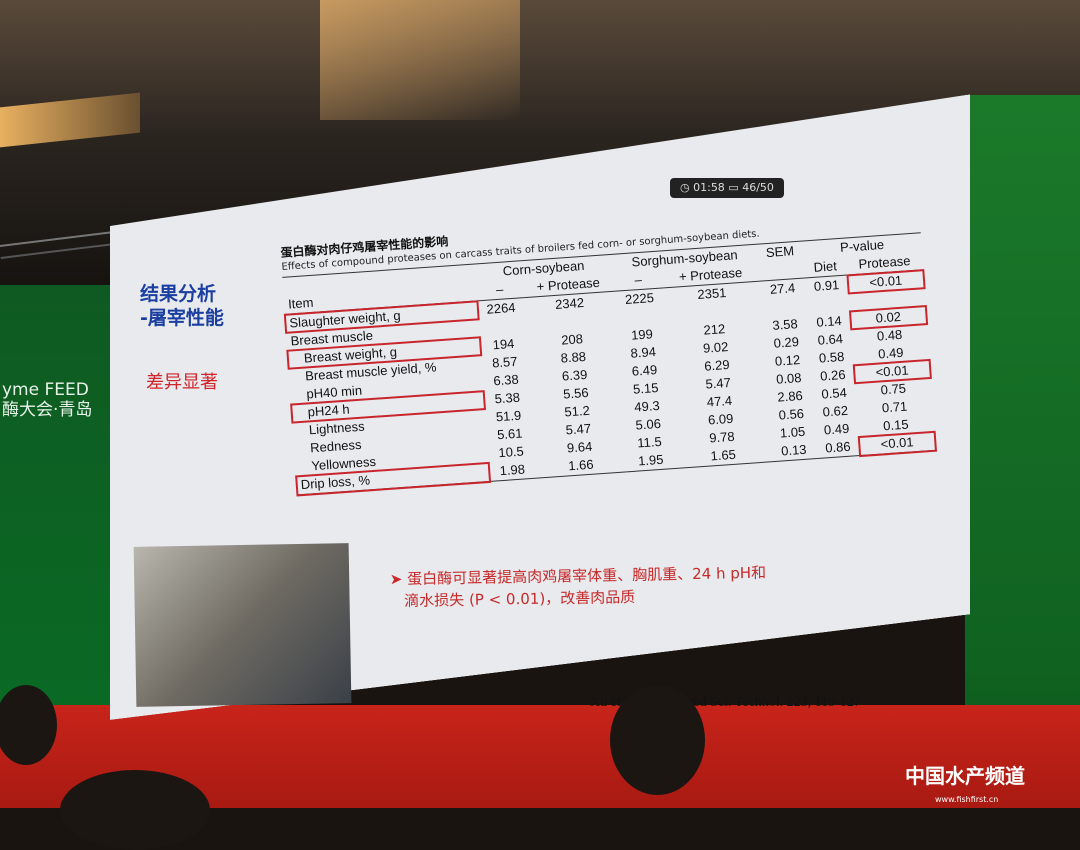 This screenshot has width=1080, height=850. I want to click on event-logo: yme FEED 酶大会·青岛, so click(47, 400).